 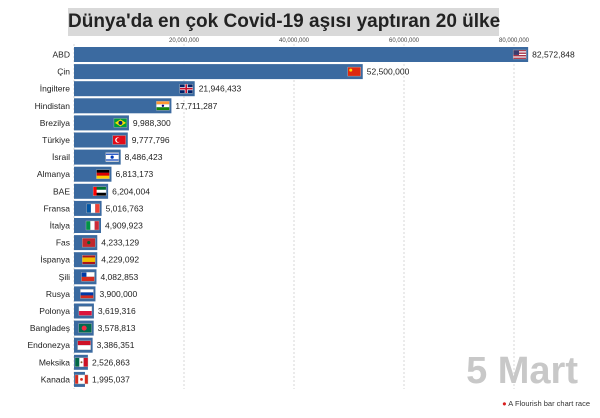 I want to click on date-label: 5 Mart, so click(x=522, y=371).